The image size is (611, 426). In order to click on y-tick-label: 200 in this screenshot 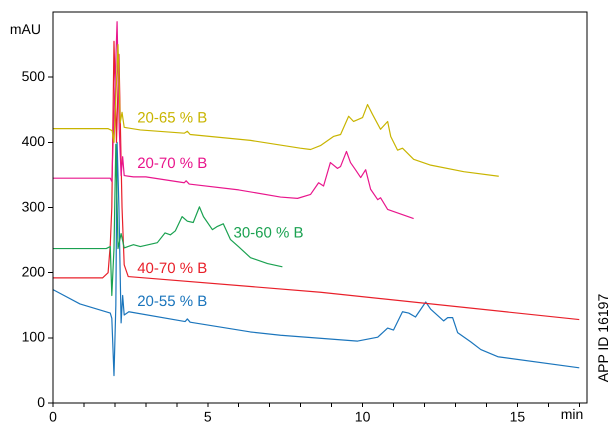, I will do `click(34, 272)`.